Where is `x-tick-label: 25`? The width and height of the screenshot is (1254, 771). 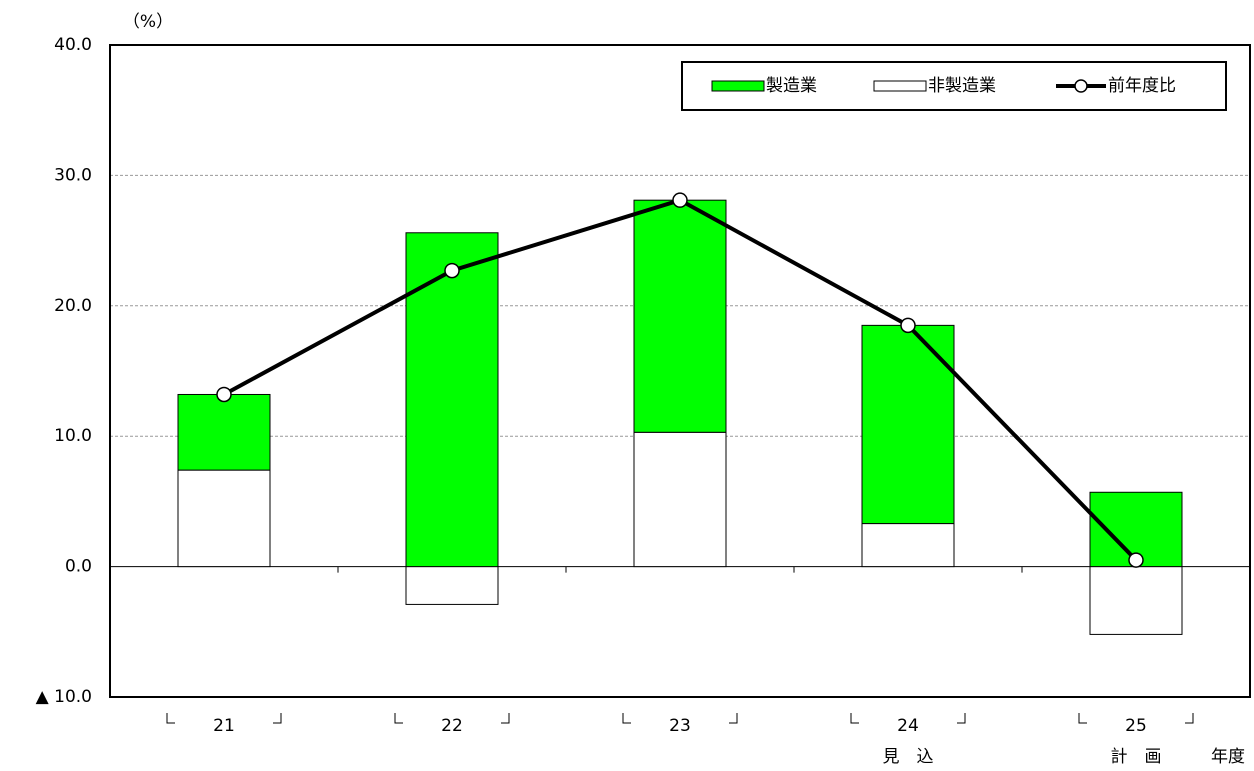
x-tick-label: 25 is located at coordinates (1136, 726).